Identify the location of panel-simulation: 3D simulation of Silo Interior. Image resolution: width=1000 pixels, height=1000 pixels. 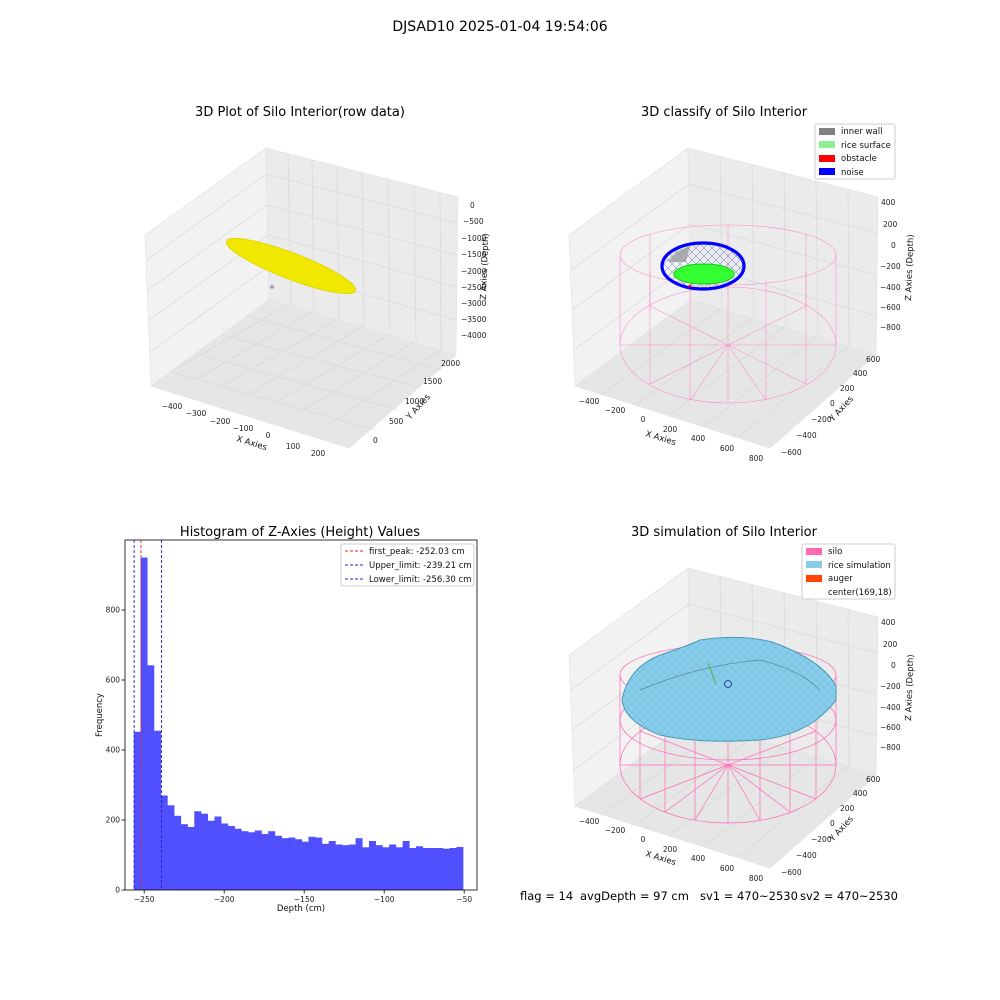
(742, 704).